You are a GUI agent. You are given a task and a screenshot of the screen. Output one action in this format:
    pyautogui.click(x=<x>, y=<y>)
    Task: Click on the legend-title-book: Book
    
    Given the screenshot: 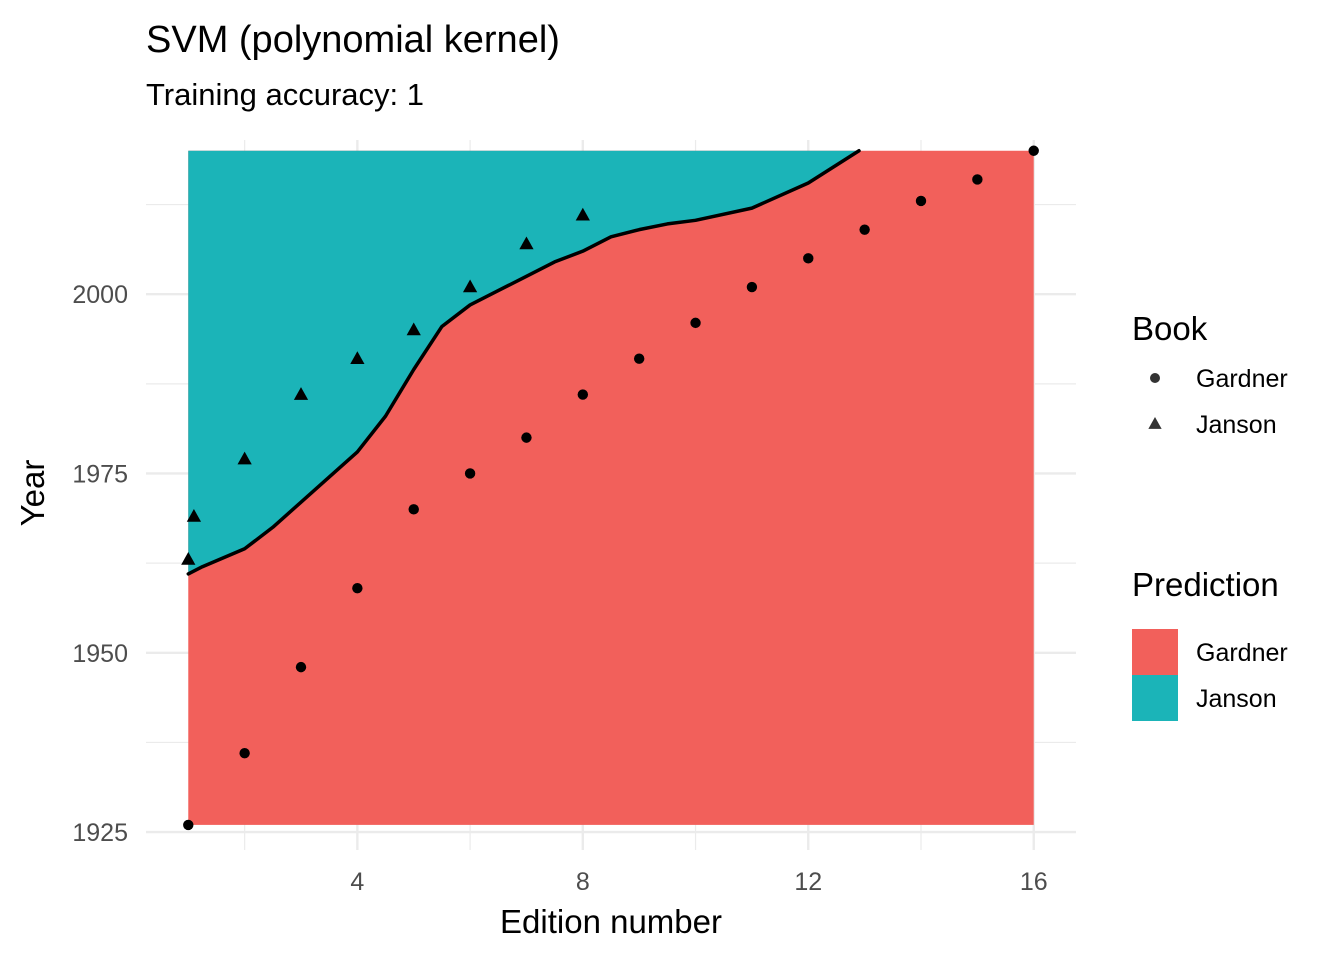 What is the action you would take?
    pyautogui.click(x=1170, y=328)
    